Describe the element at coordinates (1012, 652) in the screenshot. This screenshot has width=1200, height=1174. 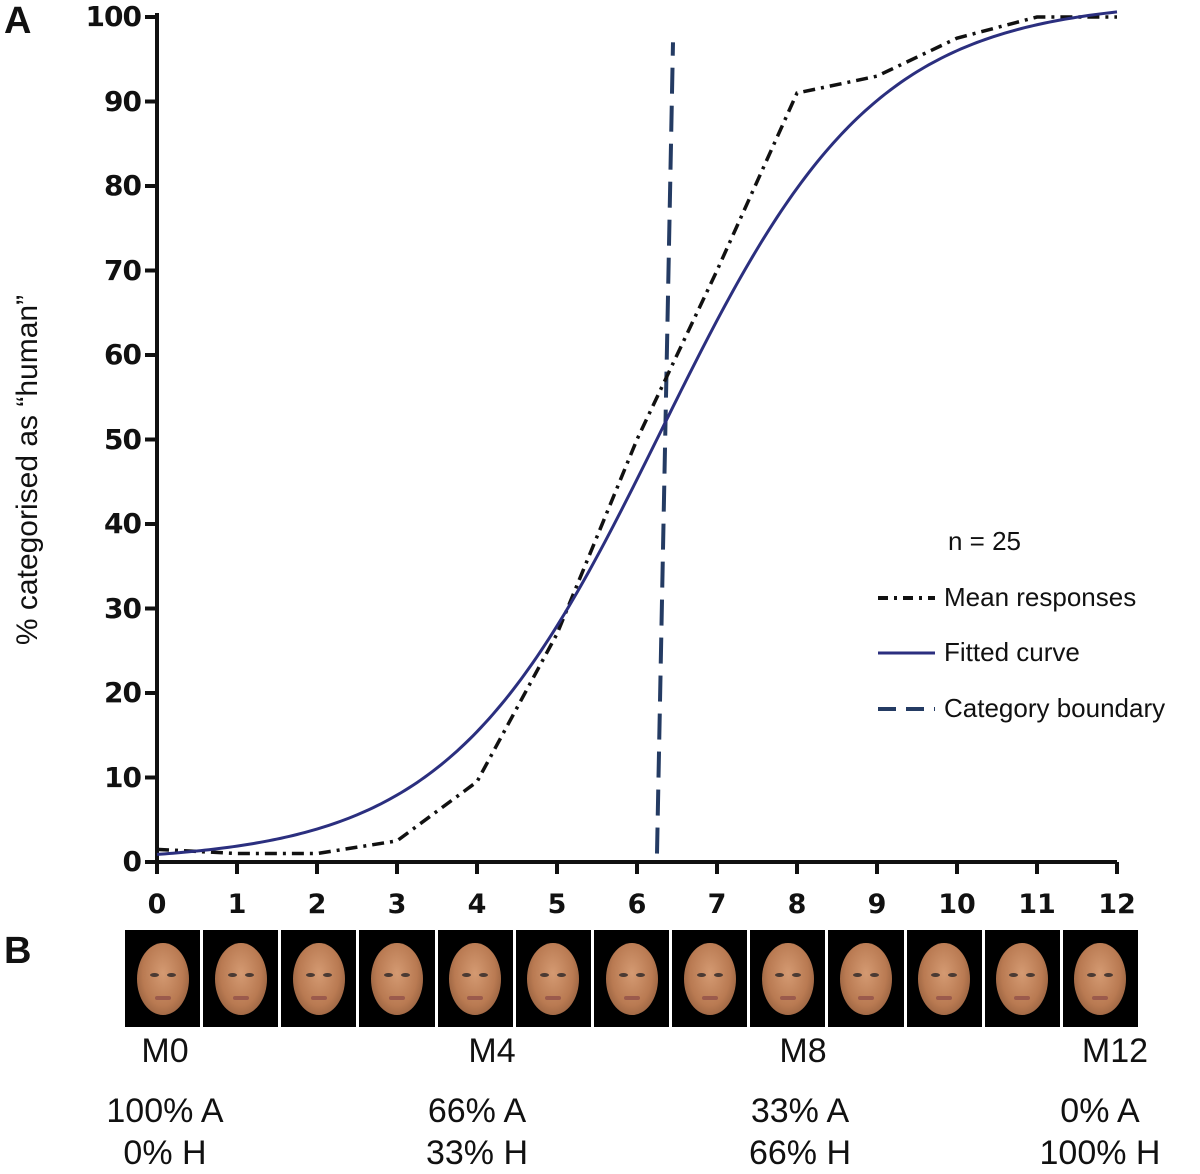
I see `legend-fitted-curve: Fitted curve` at that location.